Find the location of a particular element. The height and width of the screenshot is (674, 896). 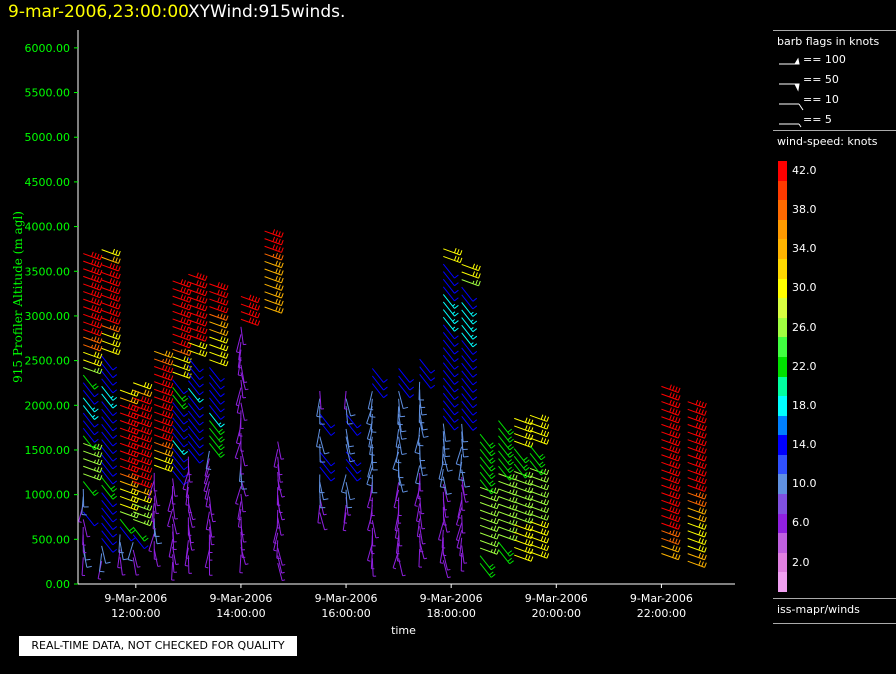

barb-legend-10: == 10 is located at coordinates (821, 99).